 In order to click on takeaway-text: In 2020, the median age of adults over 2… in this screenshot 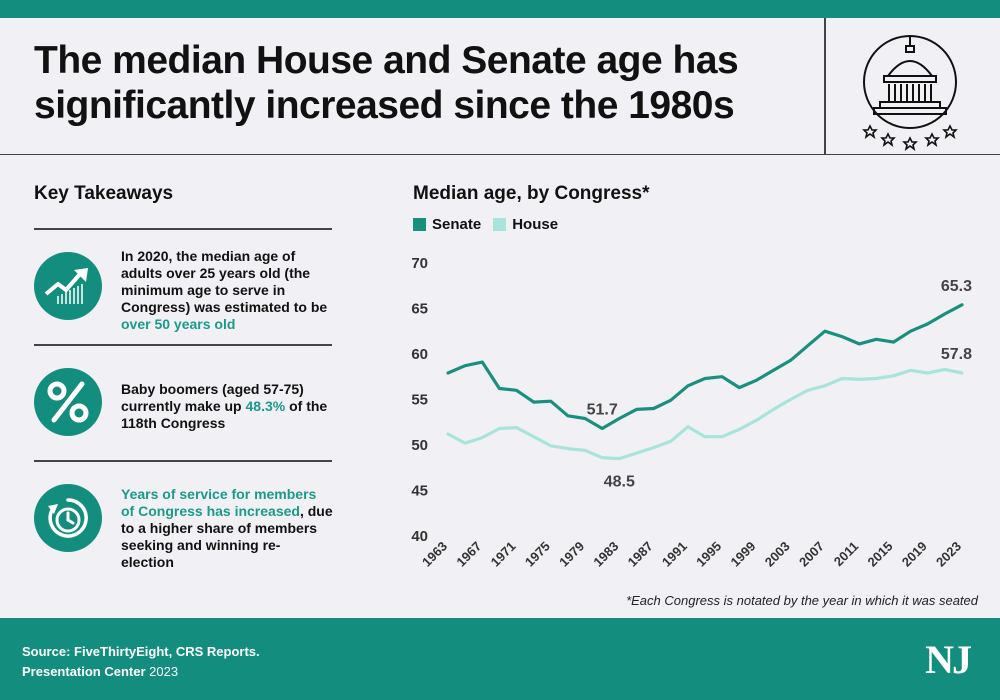, I will do `click(227, 290)`.